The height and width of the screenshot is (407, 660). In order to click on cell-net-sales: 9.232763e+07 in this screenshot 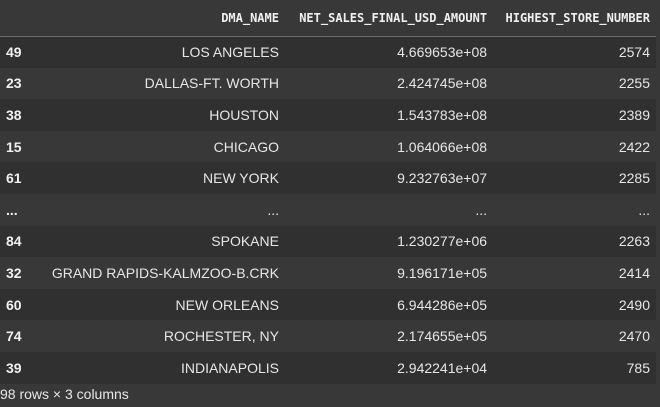, I will do `click(442, 178)`.